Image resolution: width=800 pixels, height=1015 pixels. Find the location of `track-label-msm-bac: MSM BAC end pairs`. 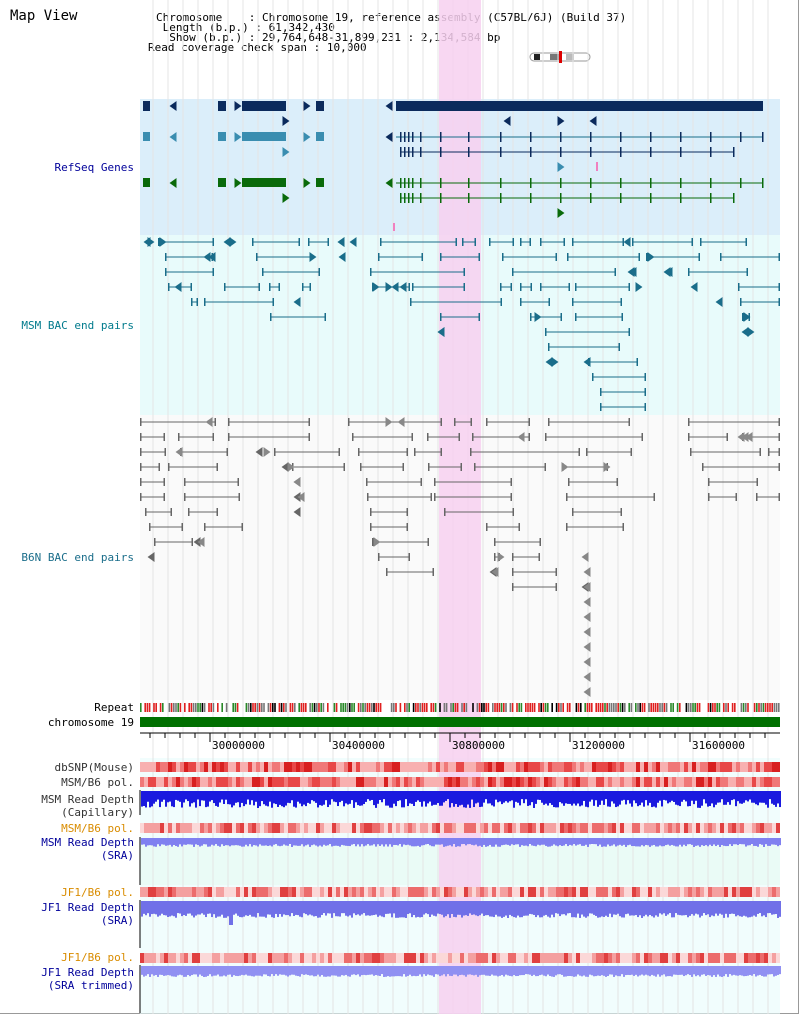

track-label-msm-bac: MSM BAC end pairs is located at coordinates (77, 325).